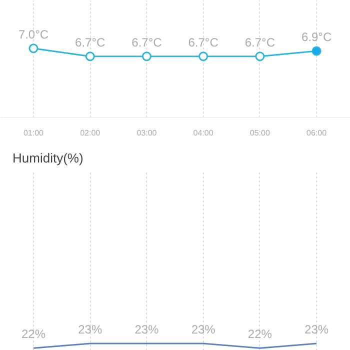 Image resolution: width=350 pixels, height=350 pixels. What do you see at coordinates (317, 133) in the screenshot?
I see `x-tick-label: 06:00` at bounding box center [317, 133].